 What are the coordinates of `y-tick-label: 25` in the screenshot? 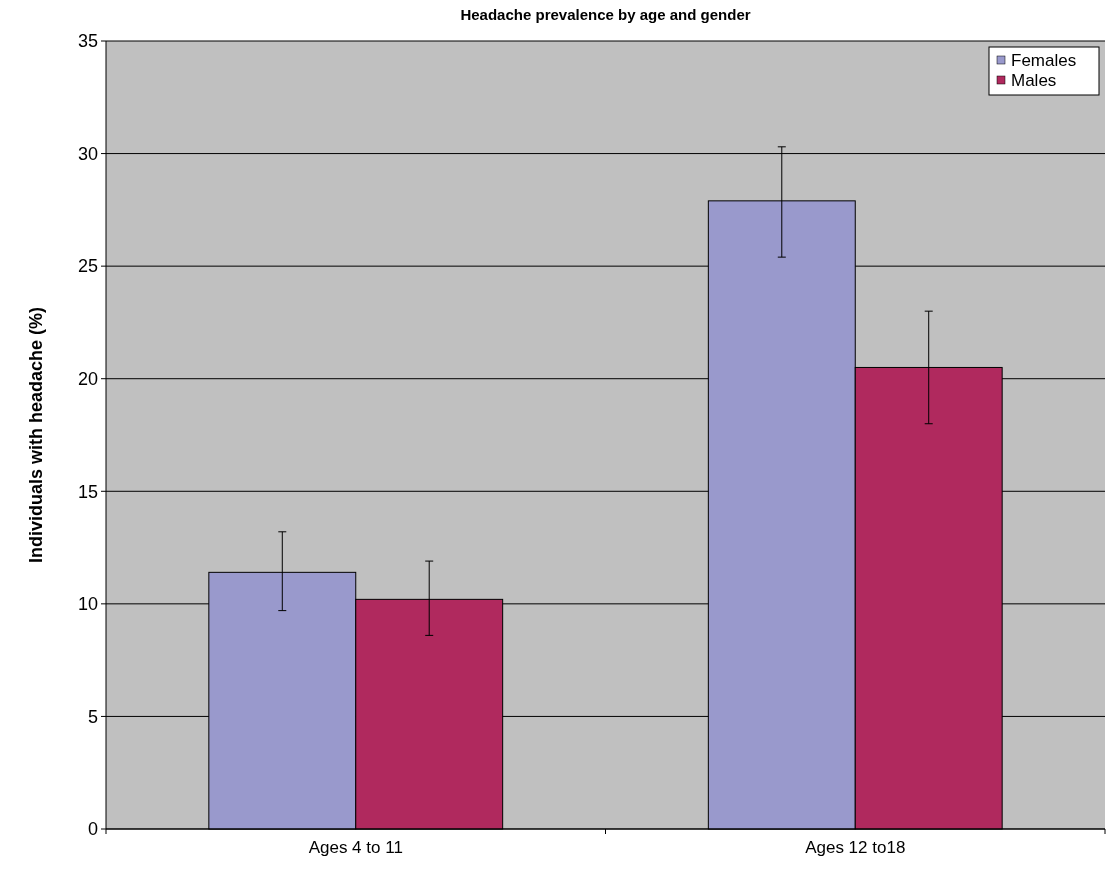 It's located at (87, 266).